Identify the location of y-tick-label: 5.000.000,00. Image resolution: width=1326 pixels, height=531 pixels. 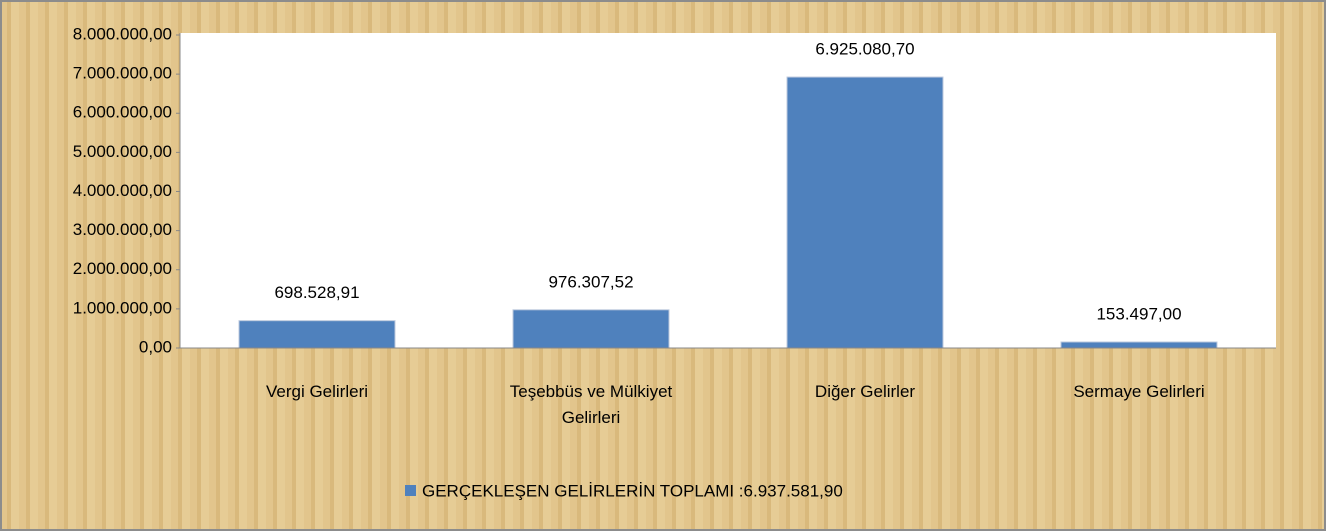
(122, 151).